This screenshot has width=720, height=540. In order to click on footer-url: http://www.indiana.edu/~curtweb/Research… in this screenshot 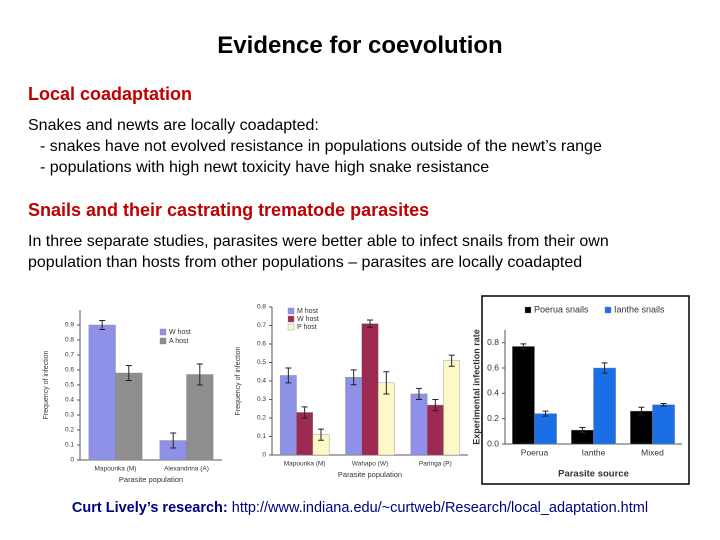, I will do `click(440, 508)`.